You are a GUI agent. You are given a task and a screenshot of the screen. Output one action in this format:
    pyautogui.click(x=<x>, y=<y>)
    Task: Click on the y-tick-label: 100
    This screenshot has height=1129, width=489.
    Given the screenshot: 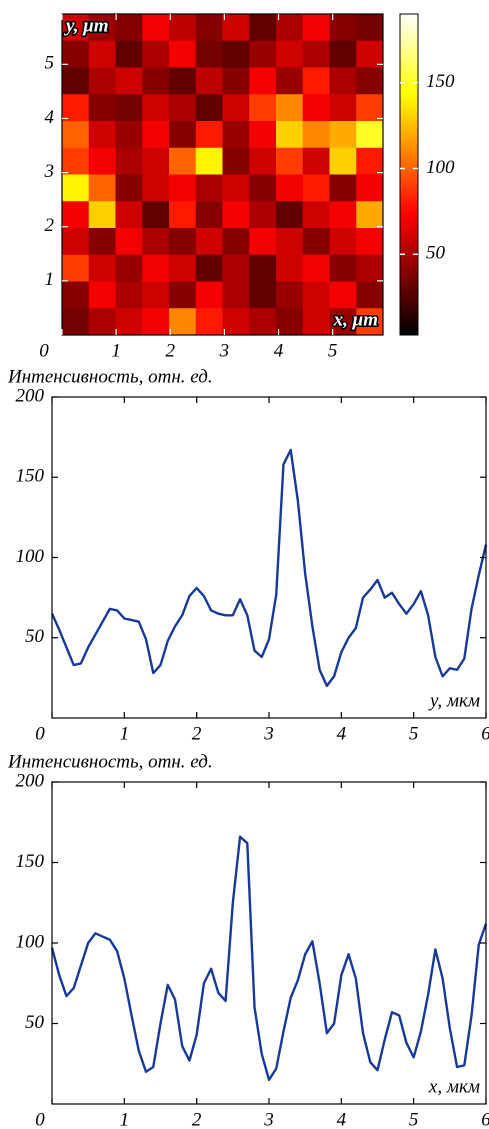 What is the action you would take?
    pyautogui.click(x=30, y=556)
    